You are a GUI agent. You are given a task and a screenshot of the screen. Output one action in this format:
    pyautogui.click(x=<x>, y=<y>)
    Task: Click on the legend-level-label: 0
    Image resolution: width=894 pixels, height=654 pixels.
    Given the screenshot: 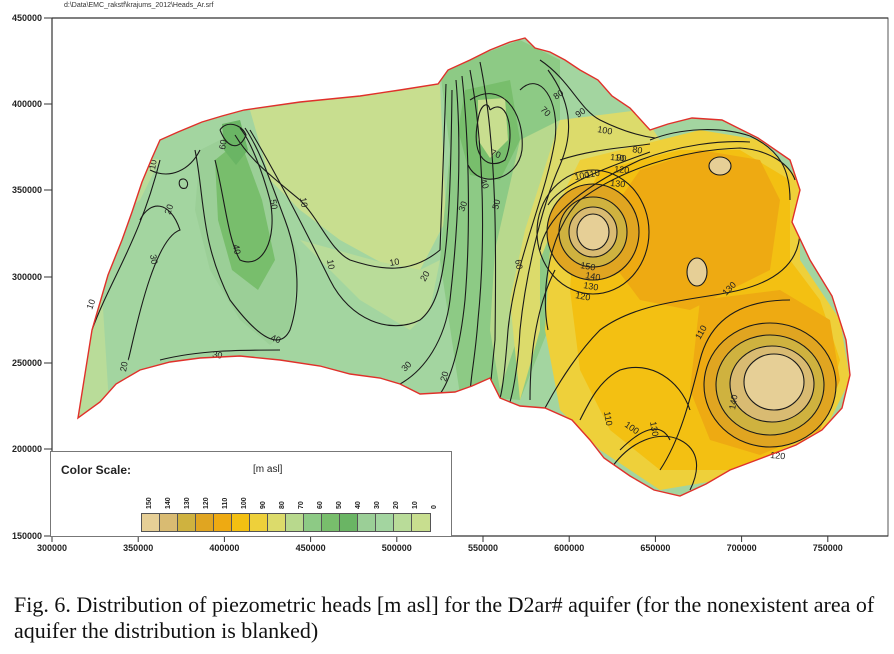 What is the action you would take?
    pyautogui.click(x=434, y=507)
    